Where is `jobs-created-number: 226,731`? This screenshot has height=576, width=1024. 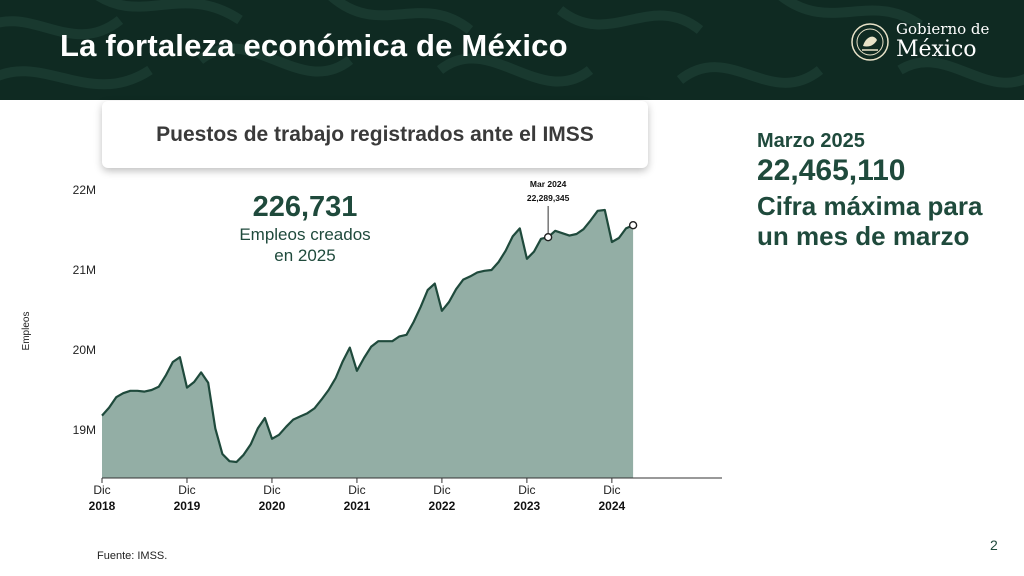
jobs-created-number: 226,731 is located at coordinates (305, 207).